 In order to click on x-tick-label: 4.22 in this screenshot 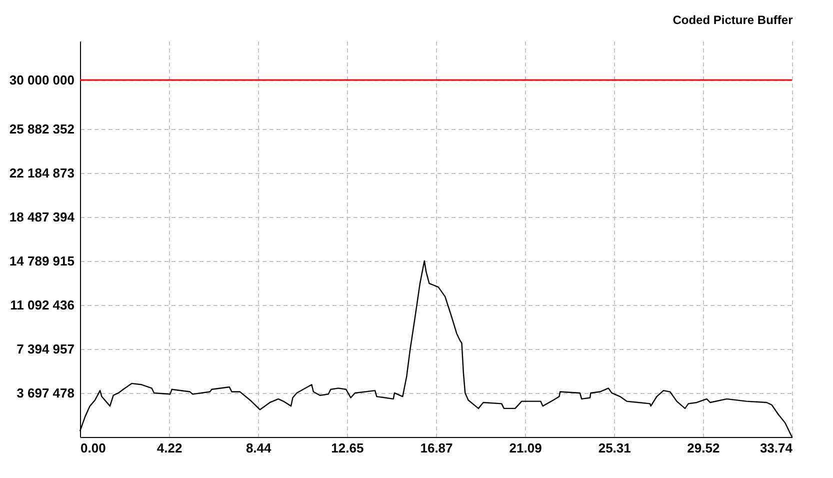, I will do `click(169, 448)`.